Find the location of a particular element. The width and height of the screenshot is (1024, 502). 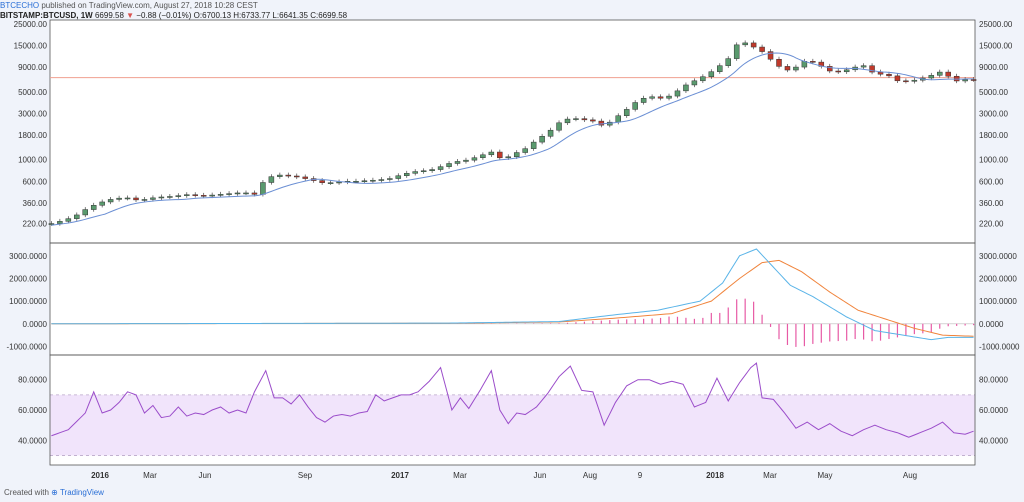

macd-tick-right: 3000.0000 is located at coordinates (998, 256).